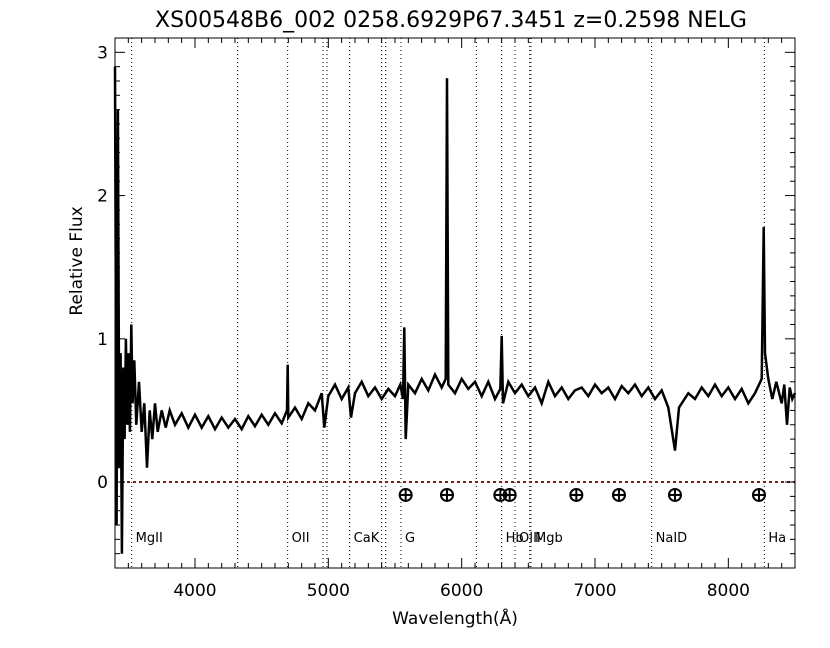 The height and width of the screenshot is (648, 830). Describe the element at coordinates (102, 53) in the screenshot. I see `y-tick-label: 3` at that location.